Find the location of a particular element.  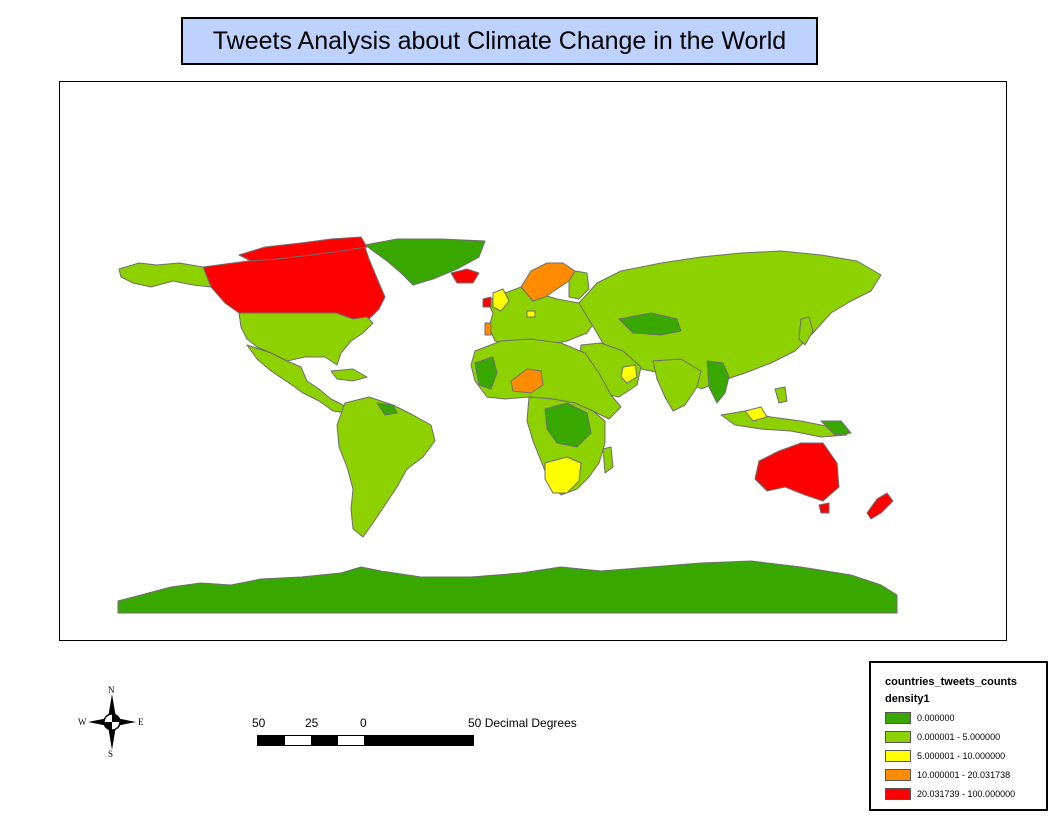

region-south-africa is located at coordinates (563, 475).